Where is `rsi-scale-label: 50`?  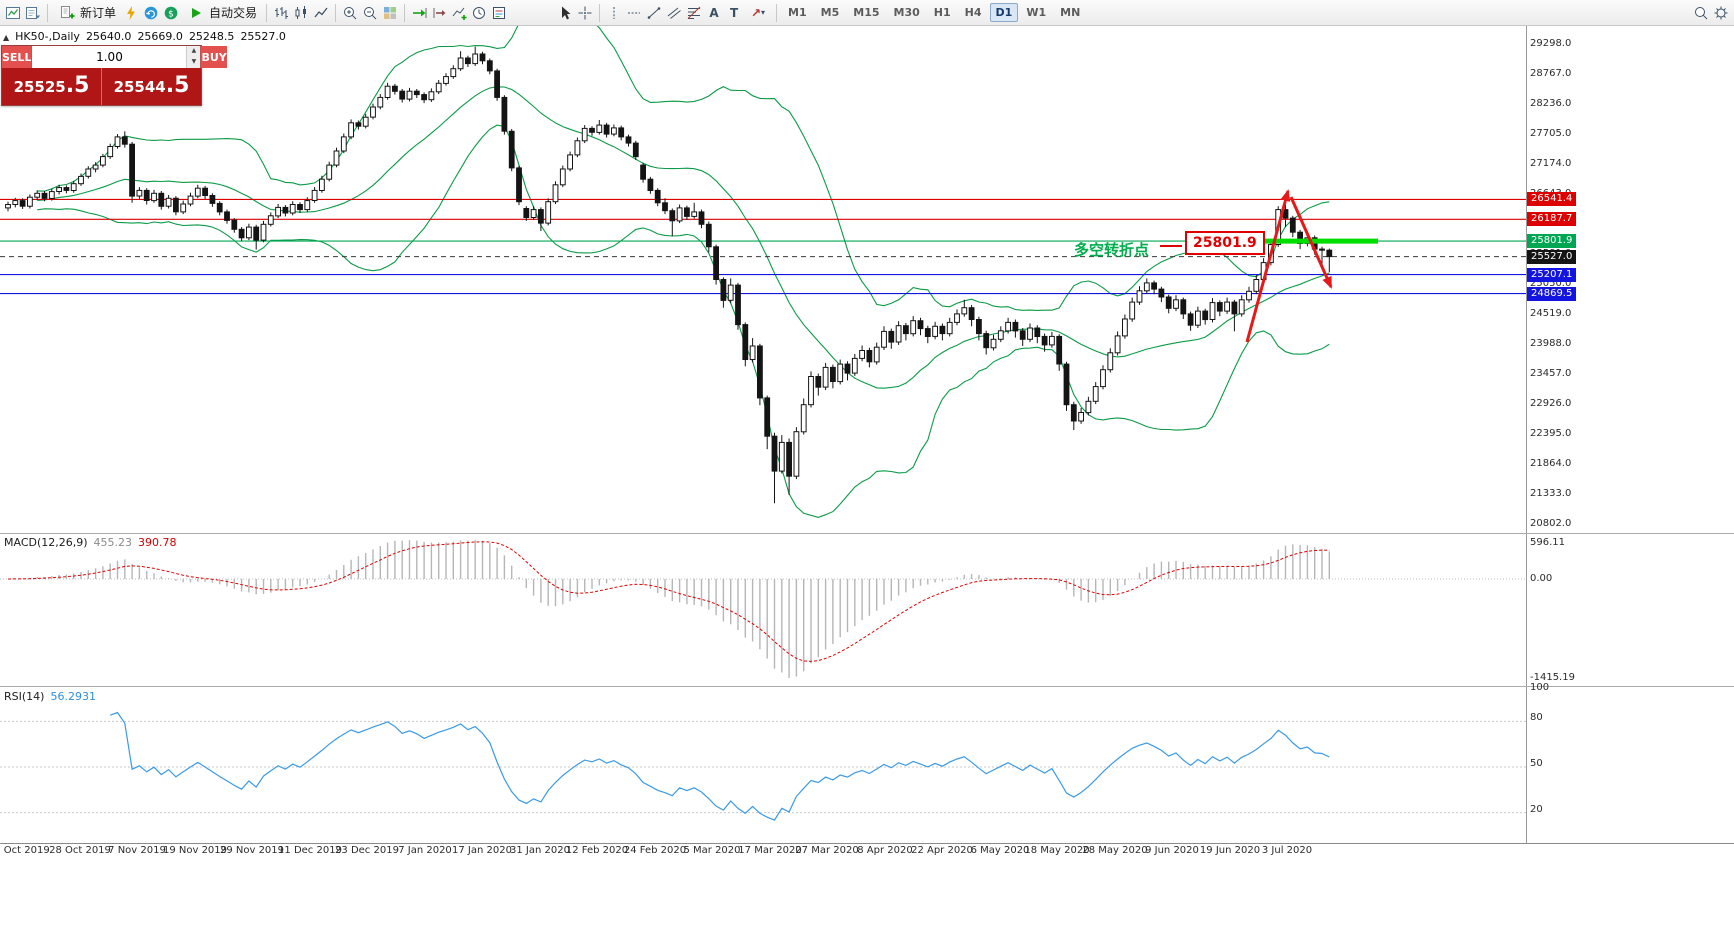
rsi-scale-label: 50 is located at coordinates (1536, 763).